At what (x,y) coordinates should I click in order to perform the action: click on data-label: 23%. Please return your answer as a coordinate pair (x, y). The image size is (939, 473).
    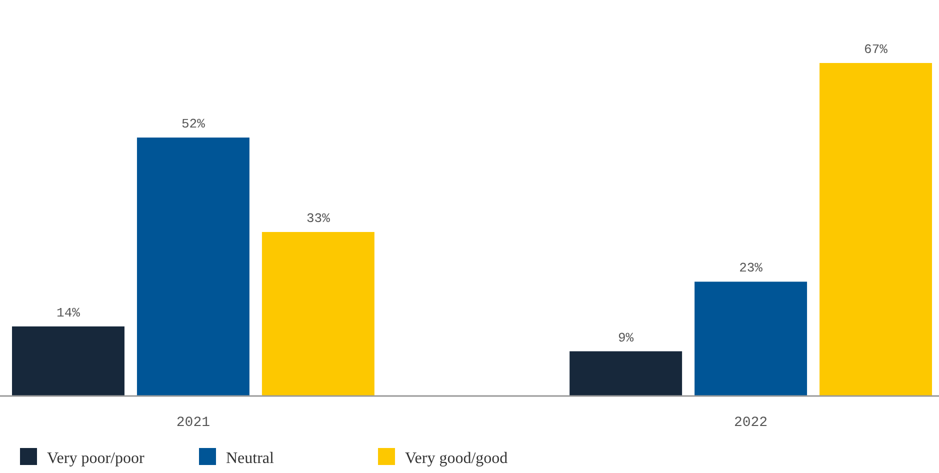
    Looking at the image, I should click on (751, 268).